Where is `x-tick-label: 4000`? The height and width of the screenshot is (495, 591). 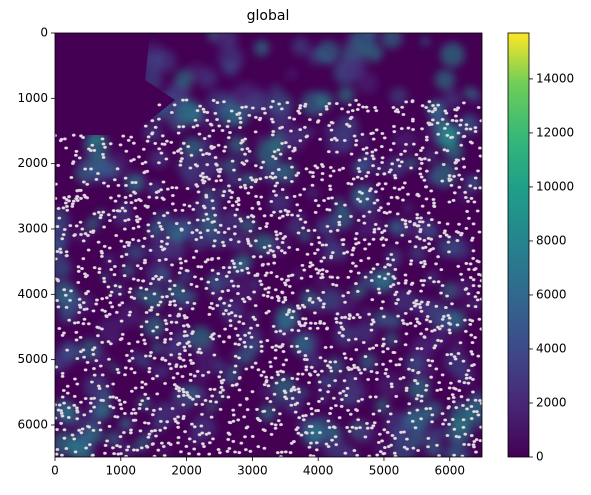 x-tick-label: 4000 is located at coordinates (318, 471).